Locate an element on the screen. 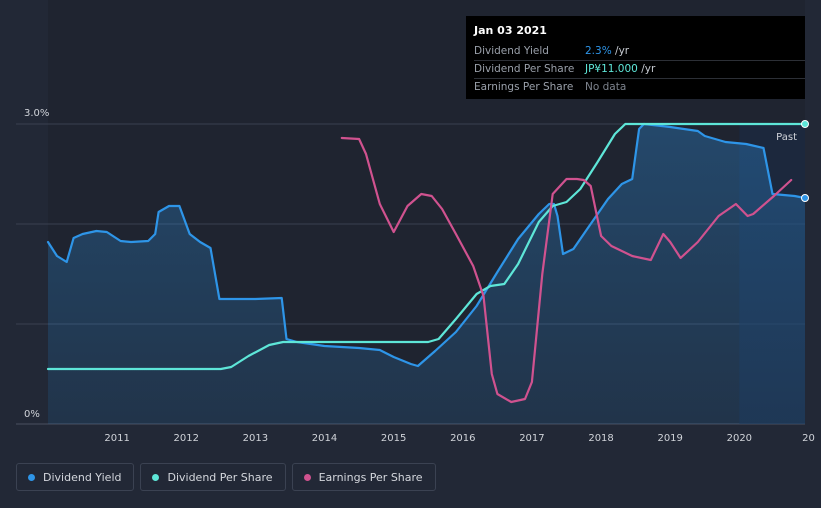 This screenshot has width=821, height=508. tooltip-value: No data is located at coordinates (606, 87).